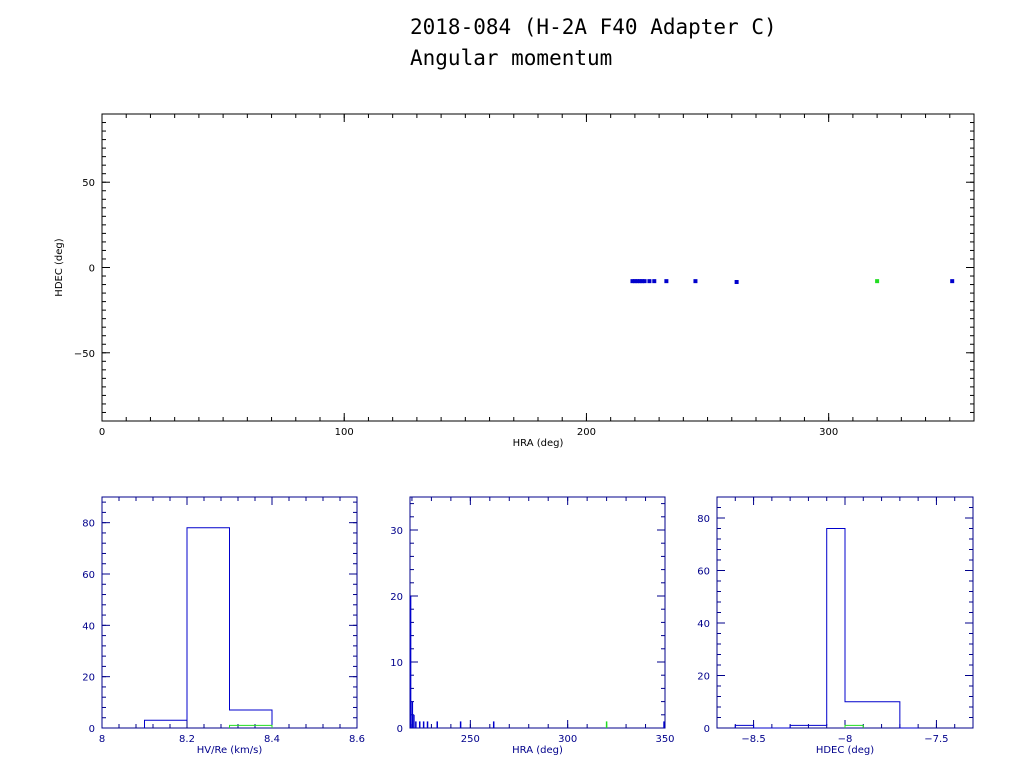  I want to click on x-tick-label: 250, so click(470, 739).